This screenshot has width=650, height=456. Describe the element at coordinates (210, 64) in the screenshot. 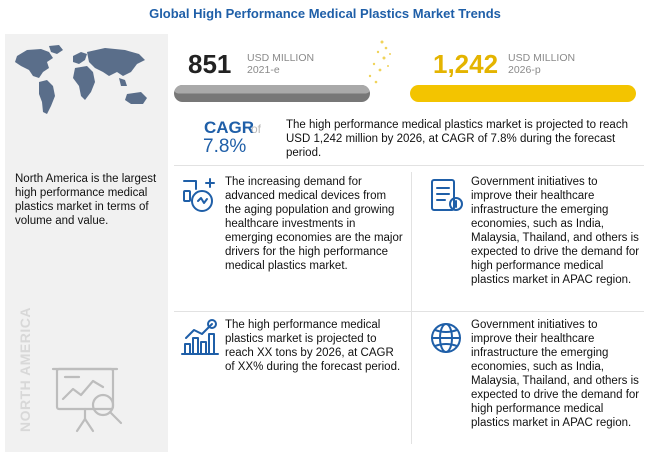

I see `market-value-2021: 851` at that location.